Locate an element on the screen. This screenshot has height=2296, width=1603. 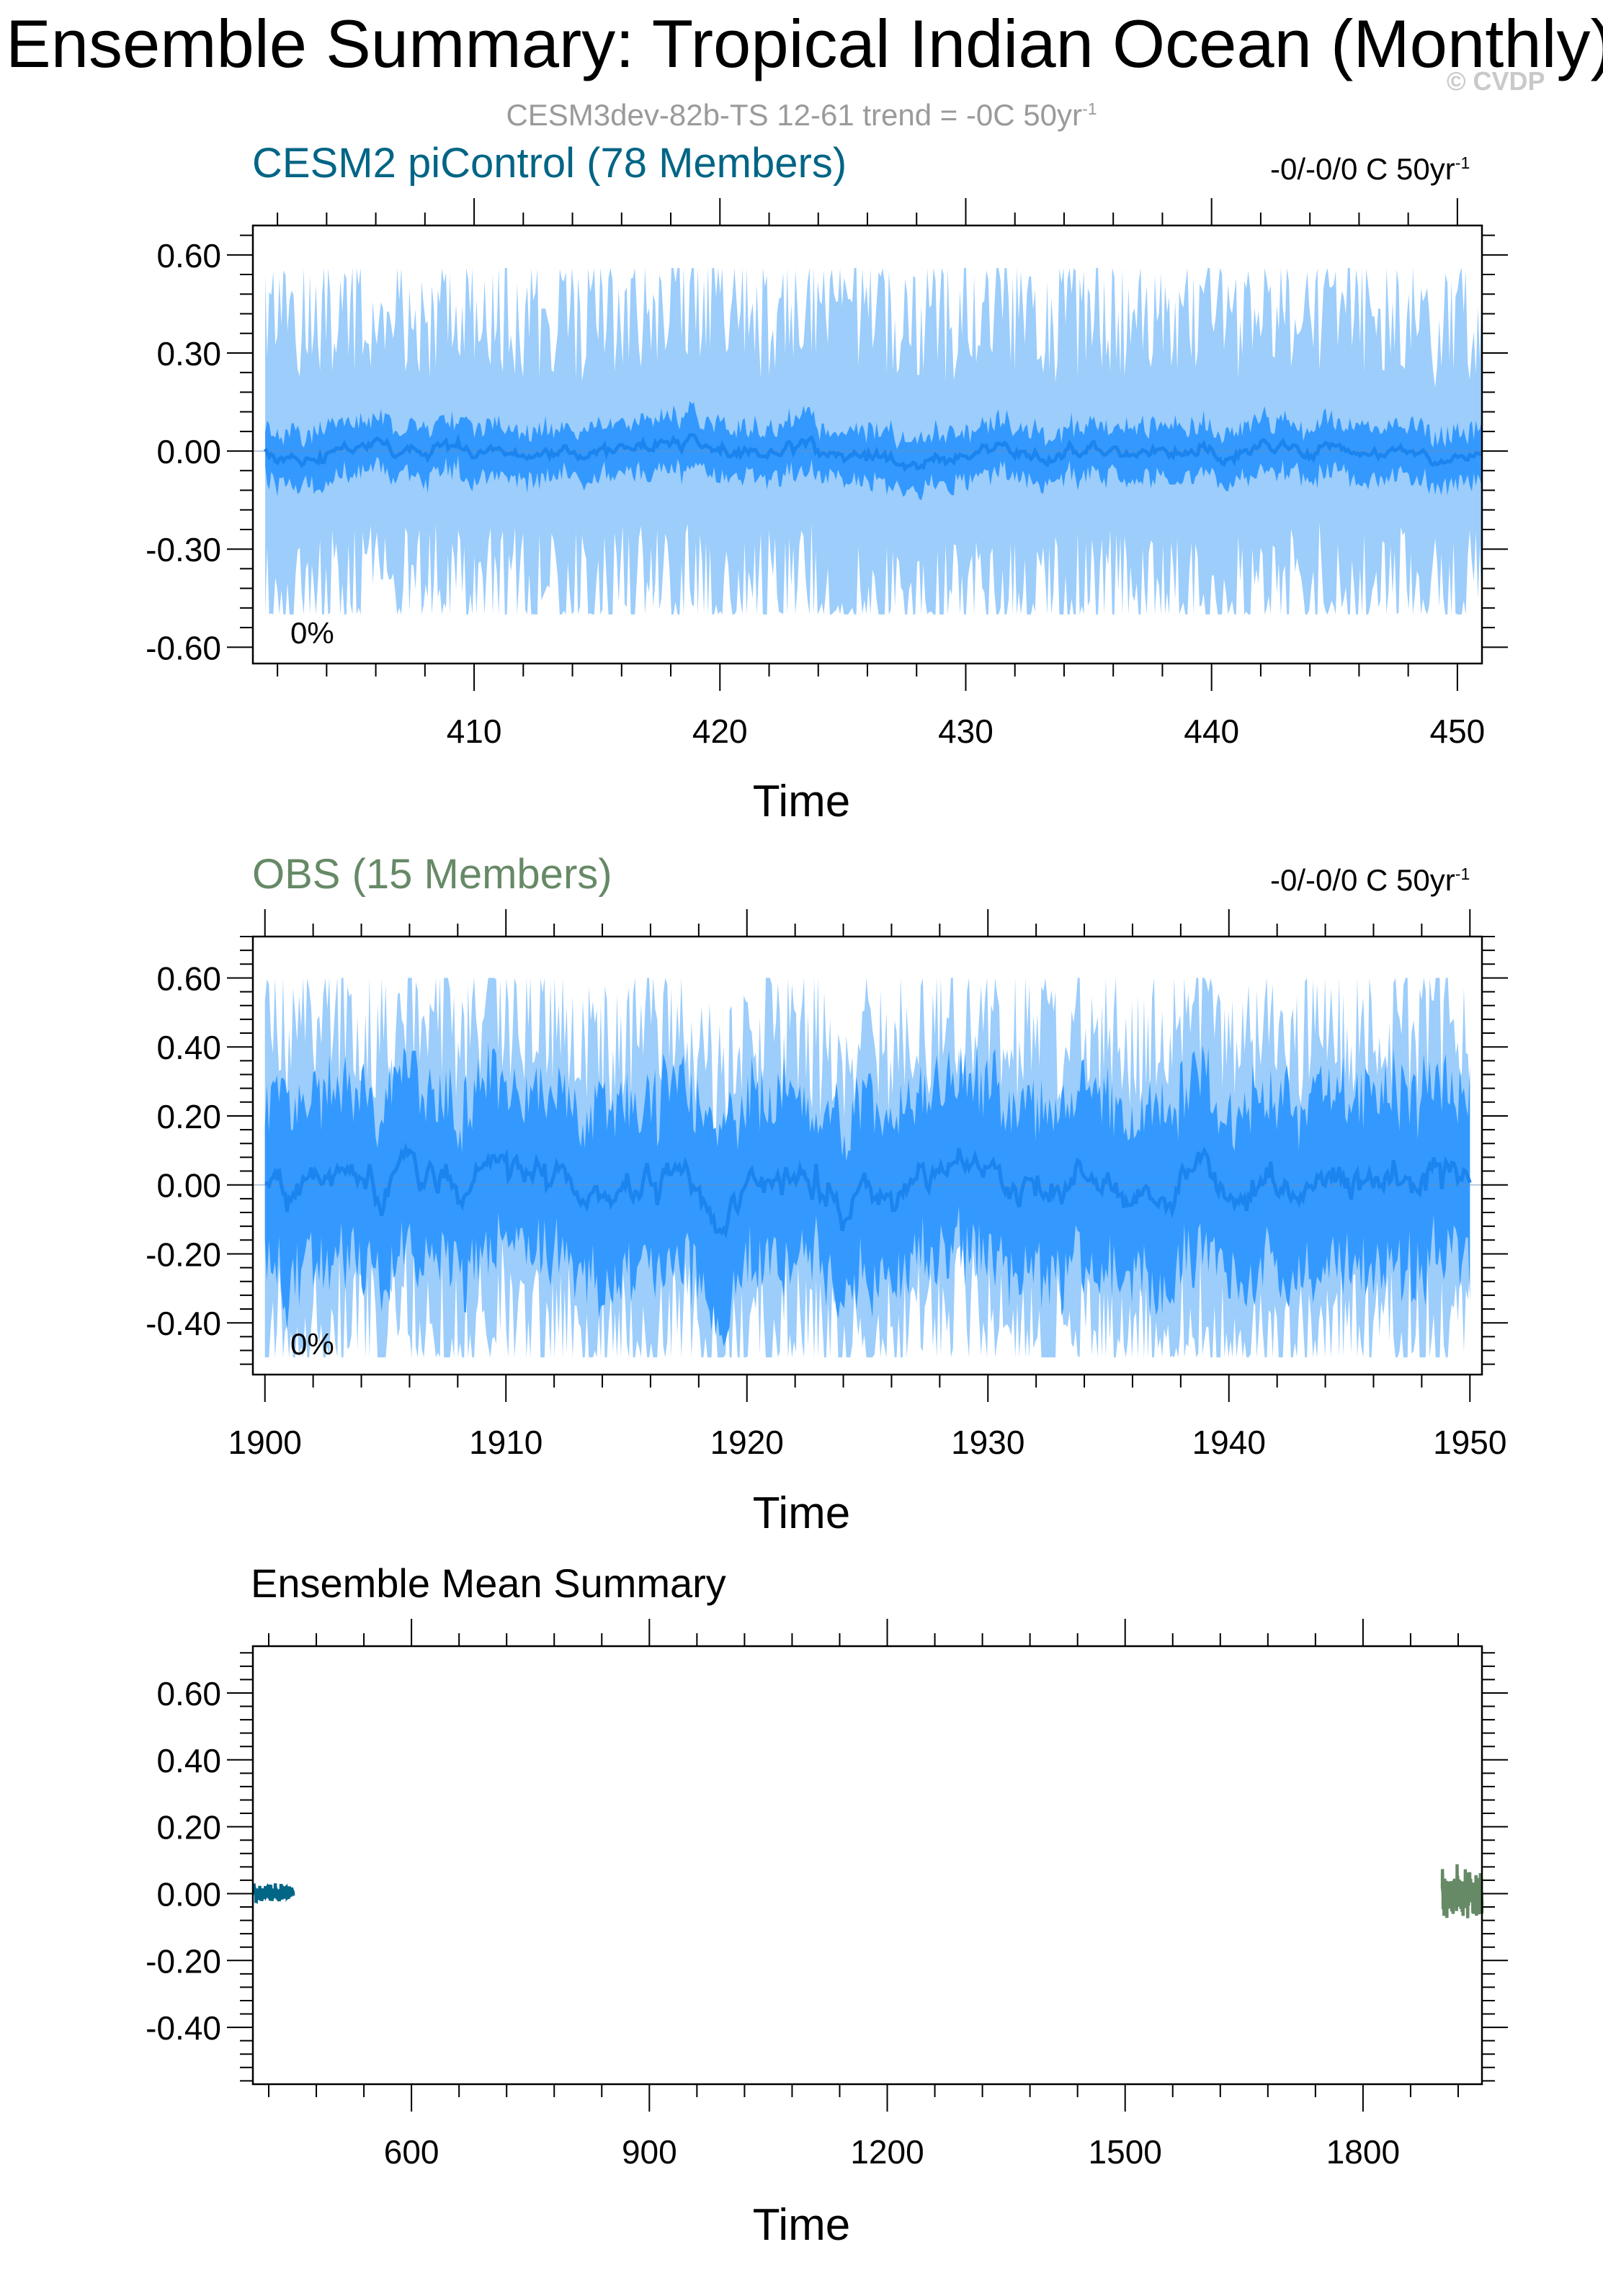
page-subtitle: CESM3dev-82b-TS 12-61 trend = -0C 50yr-1 is located at coordinates (801, 115).